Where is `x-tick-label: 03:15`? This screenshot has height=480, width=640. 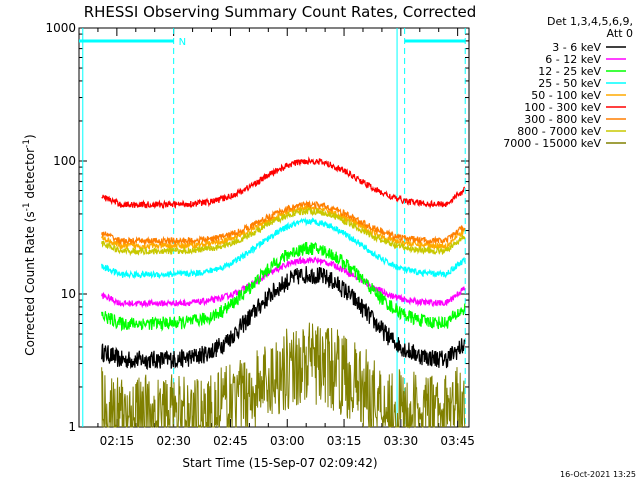 x-tick-label: 03:15 is located at coordinates (344, 441).